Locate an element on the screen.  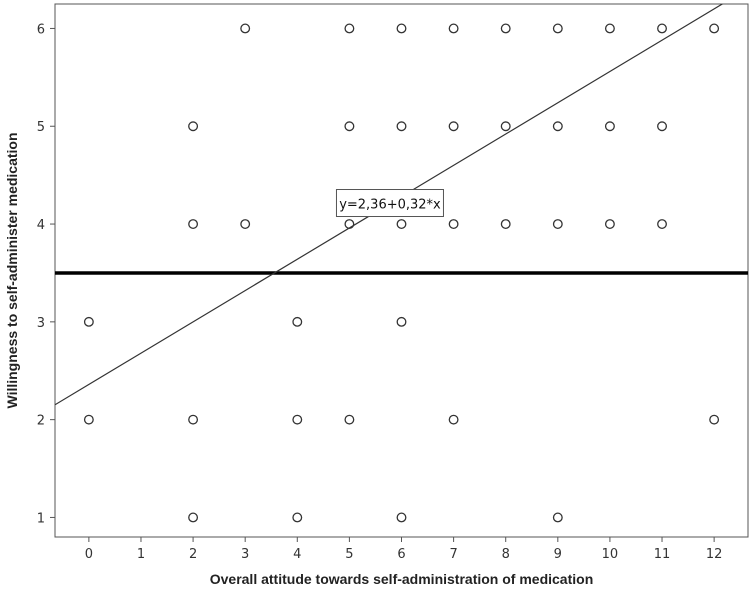
x-tick-label: 3 is located at coordinates (245, 554).